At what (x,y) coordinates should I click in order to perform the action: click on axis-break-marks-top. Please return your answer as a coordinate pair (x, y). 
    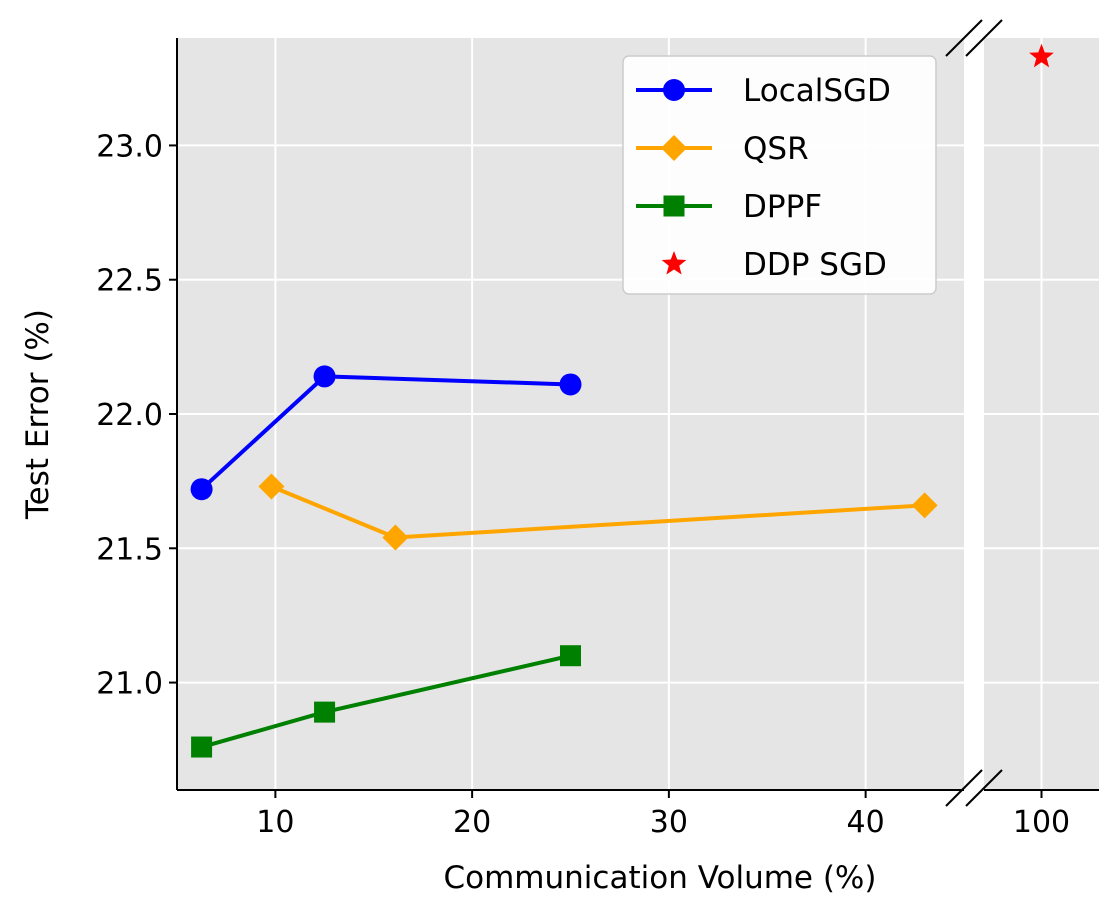
    Looking at the image, I should click on (974, 38).